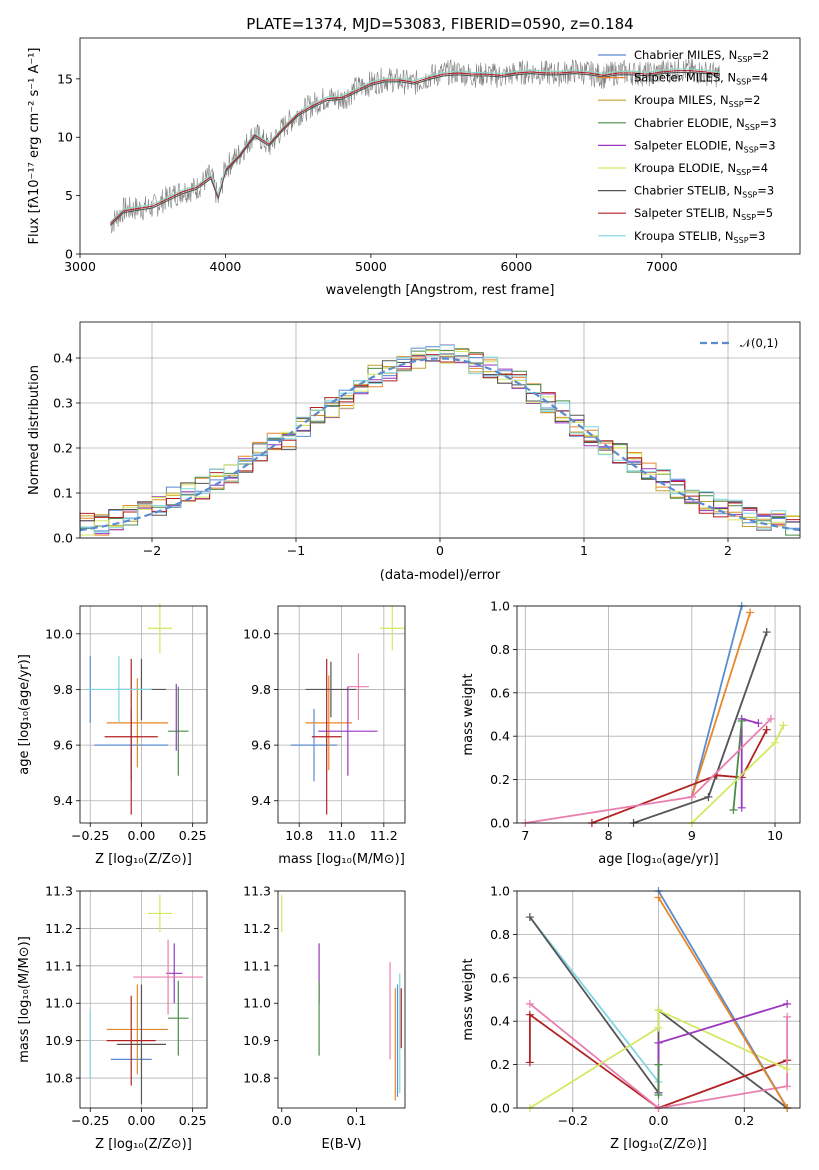 The height and width of the screenshot is (1170, 819). I want to click on residual-xlabel: (data-model)/error, so click(440, 575).